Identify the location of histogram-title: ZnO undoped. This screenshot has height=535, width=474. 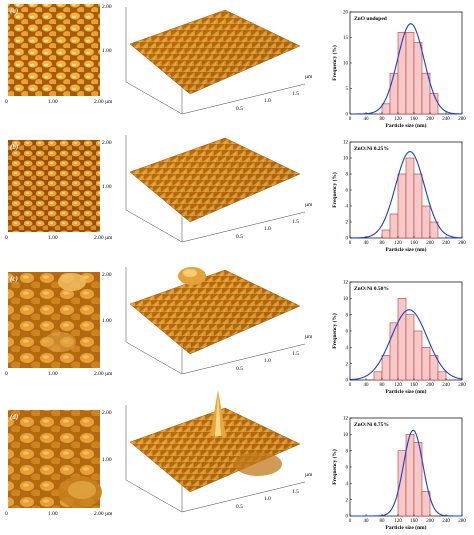
(370, 19).